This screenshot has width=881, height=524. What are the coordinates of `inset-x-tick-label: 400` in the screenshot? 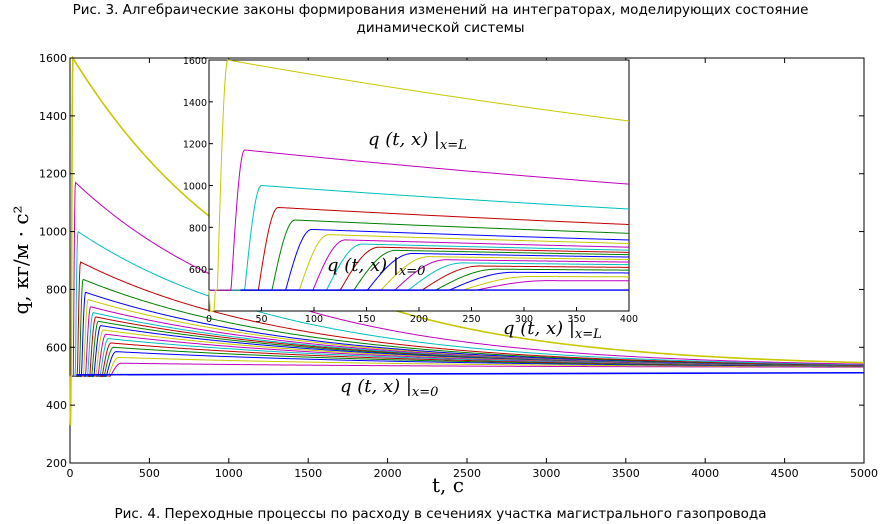 It's located at (629, 319).